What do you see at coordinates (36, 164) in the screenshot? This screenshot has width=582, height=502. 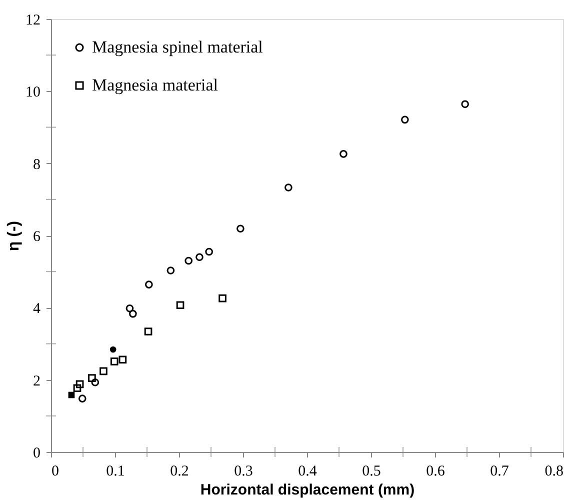 I see `y-tick-label: 8` at bounding box center [36, 164].